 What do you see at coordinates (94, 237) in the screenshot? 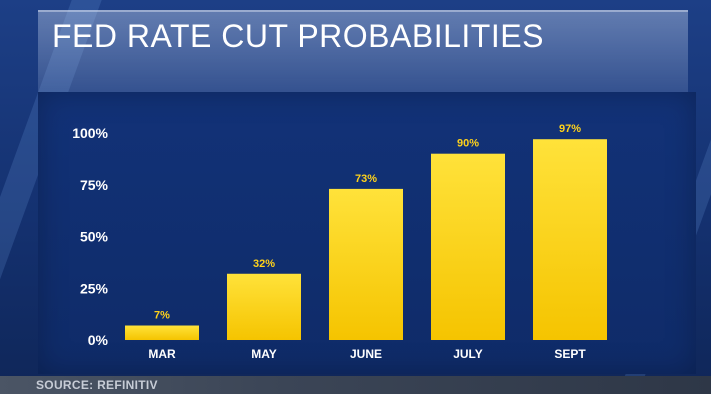
I see `y-tick-label: 50%` at bounding box center [94, 237].